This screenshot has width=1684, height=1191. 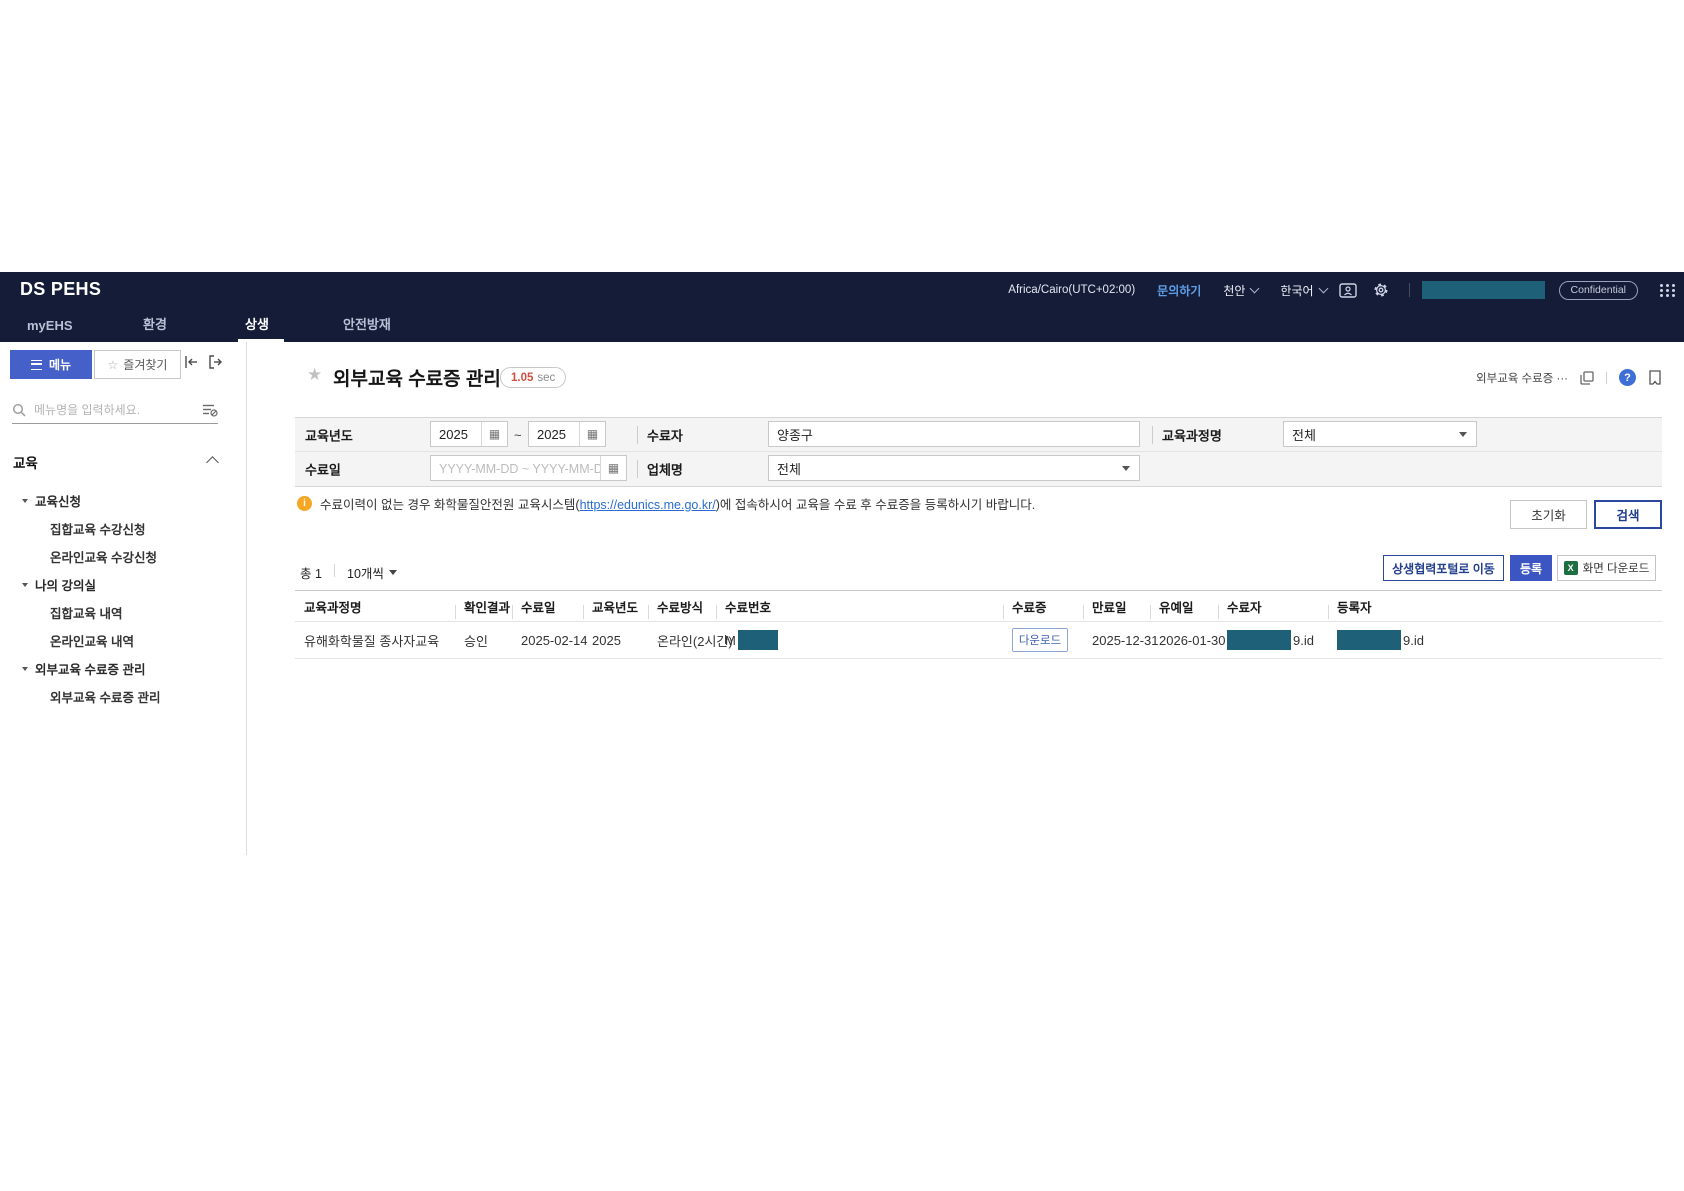 I want to click on company-select: 전체, so click(x=954, y=468).